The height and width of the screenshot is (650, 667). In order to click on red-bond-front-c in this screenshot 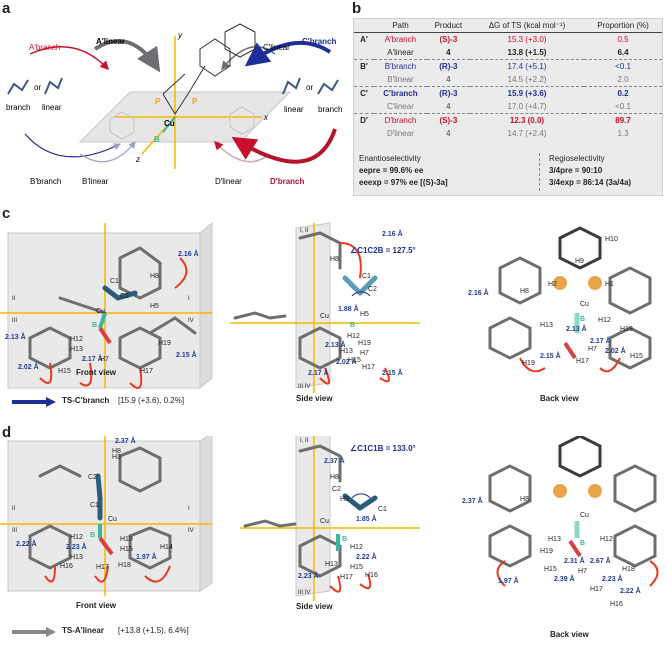, I will do `click(105, 335)`.